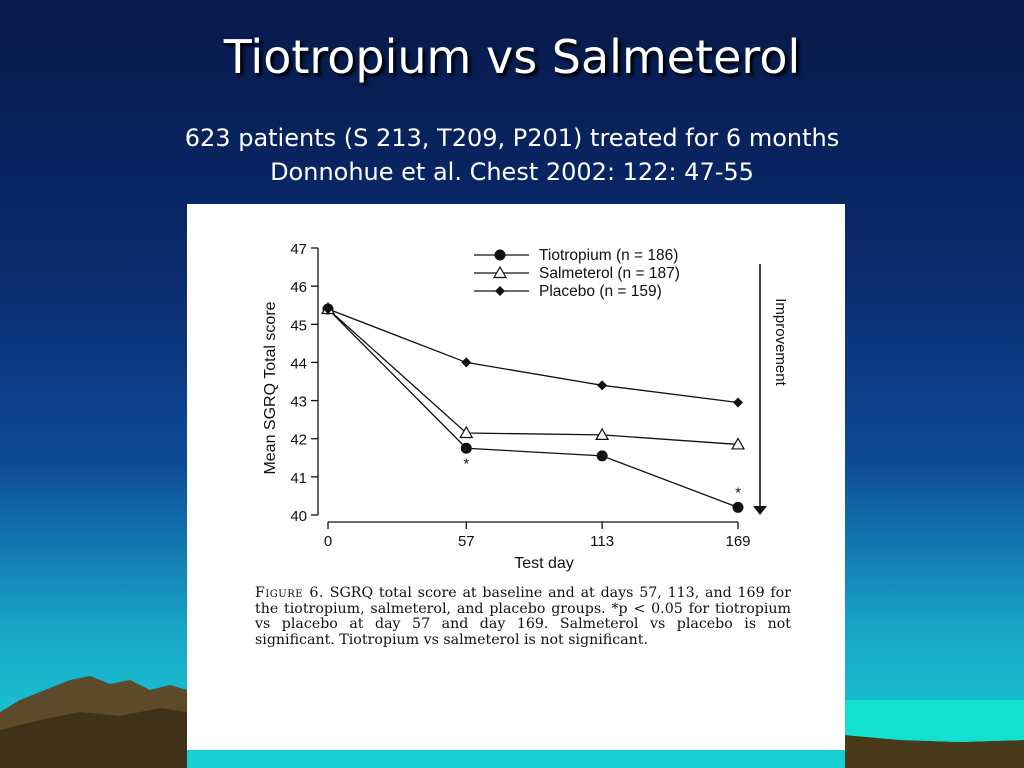 This screenshot has width=1024, height=768. I want to click on legend-label: Placebo (n = 159), so click(600, 291).